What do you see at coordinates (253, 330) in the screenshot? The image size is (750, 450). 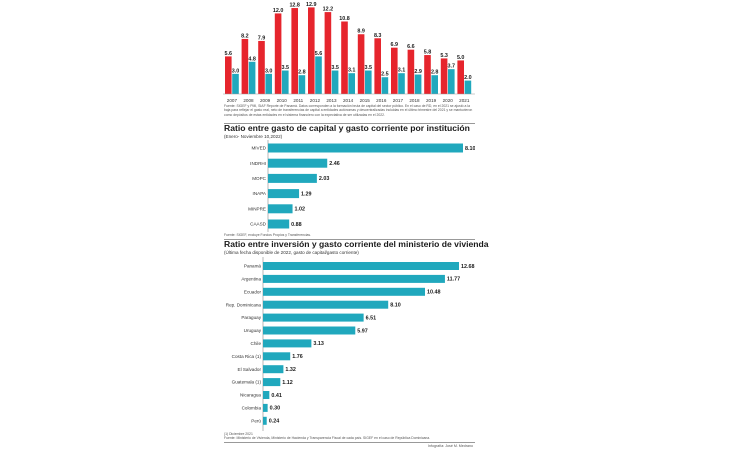 I see `category-label: Uruguay` at bounding box center [253, 330].